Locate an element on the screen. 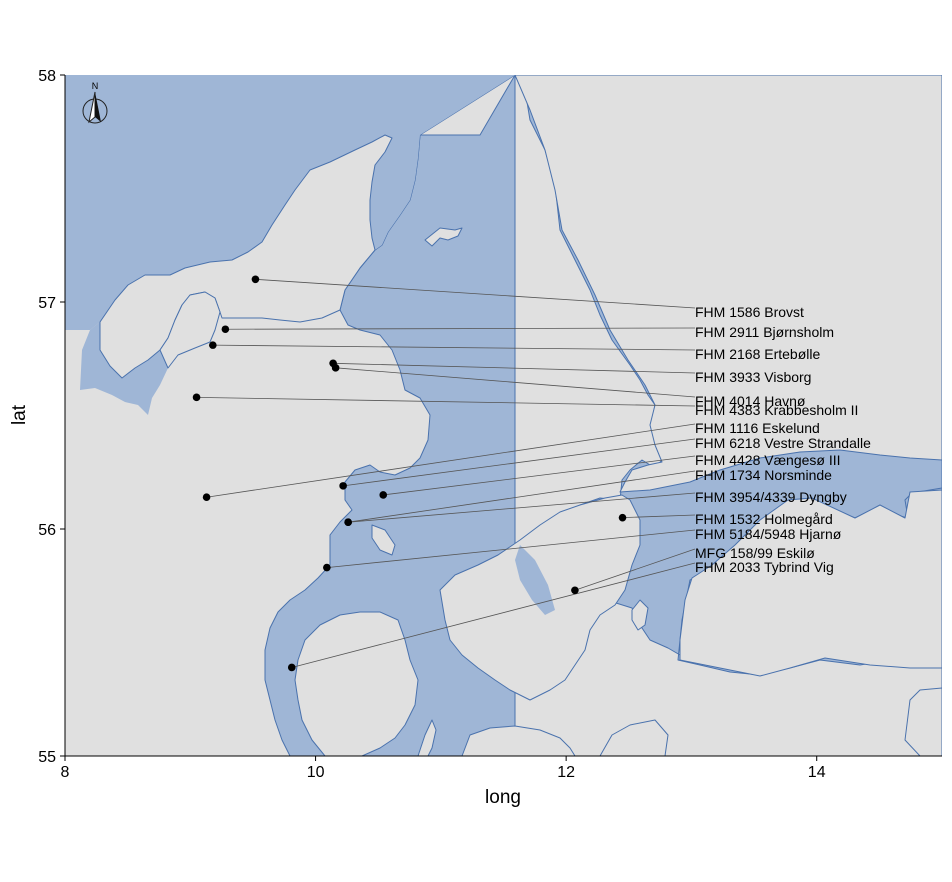 The height and width of the screenshot is (882, 952). x-tick-label: 12 is located at coordinates (566, 772).